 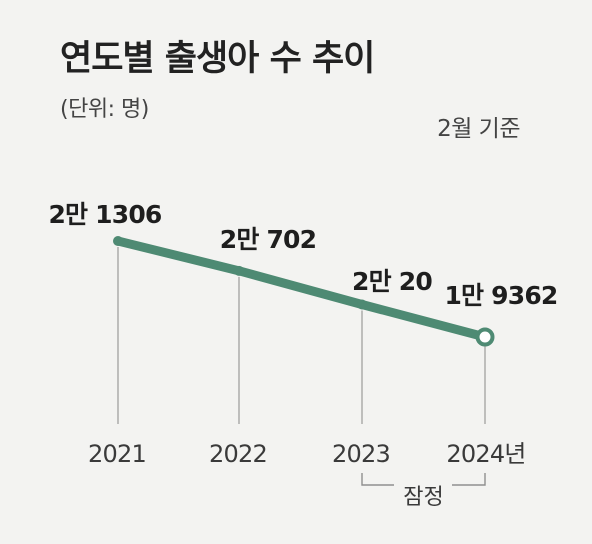 I want to click on x-tick-label-0: 2021, so click(x=117, y=454).